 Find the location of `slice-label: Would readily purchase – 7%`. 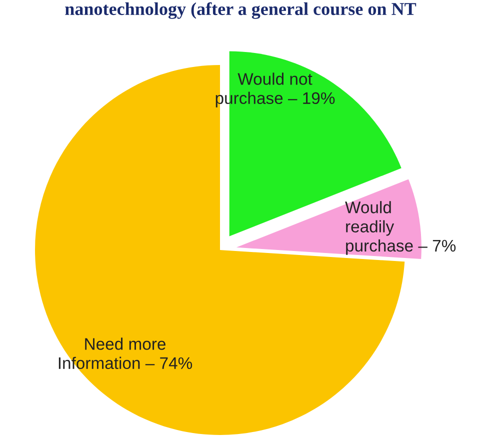

slice-label: Would readily purchase – 7% is located at coordinates (400, 228).